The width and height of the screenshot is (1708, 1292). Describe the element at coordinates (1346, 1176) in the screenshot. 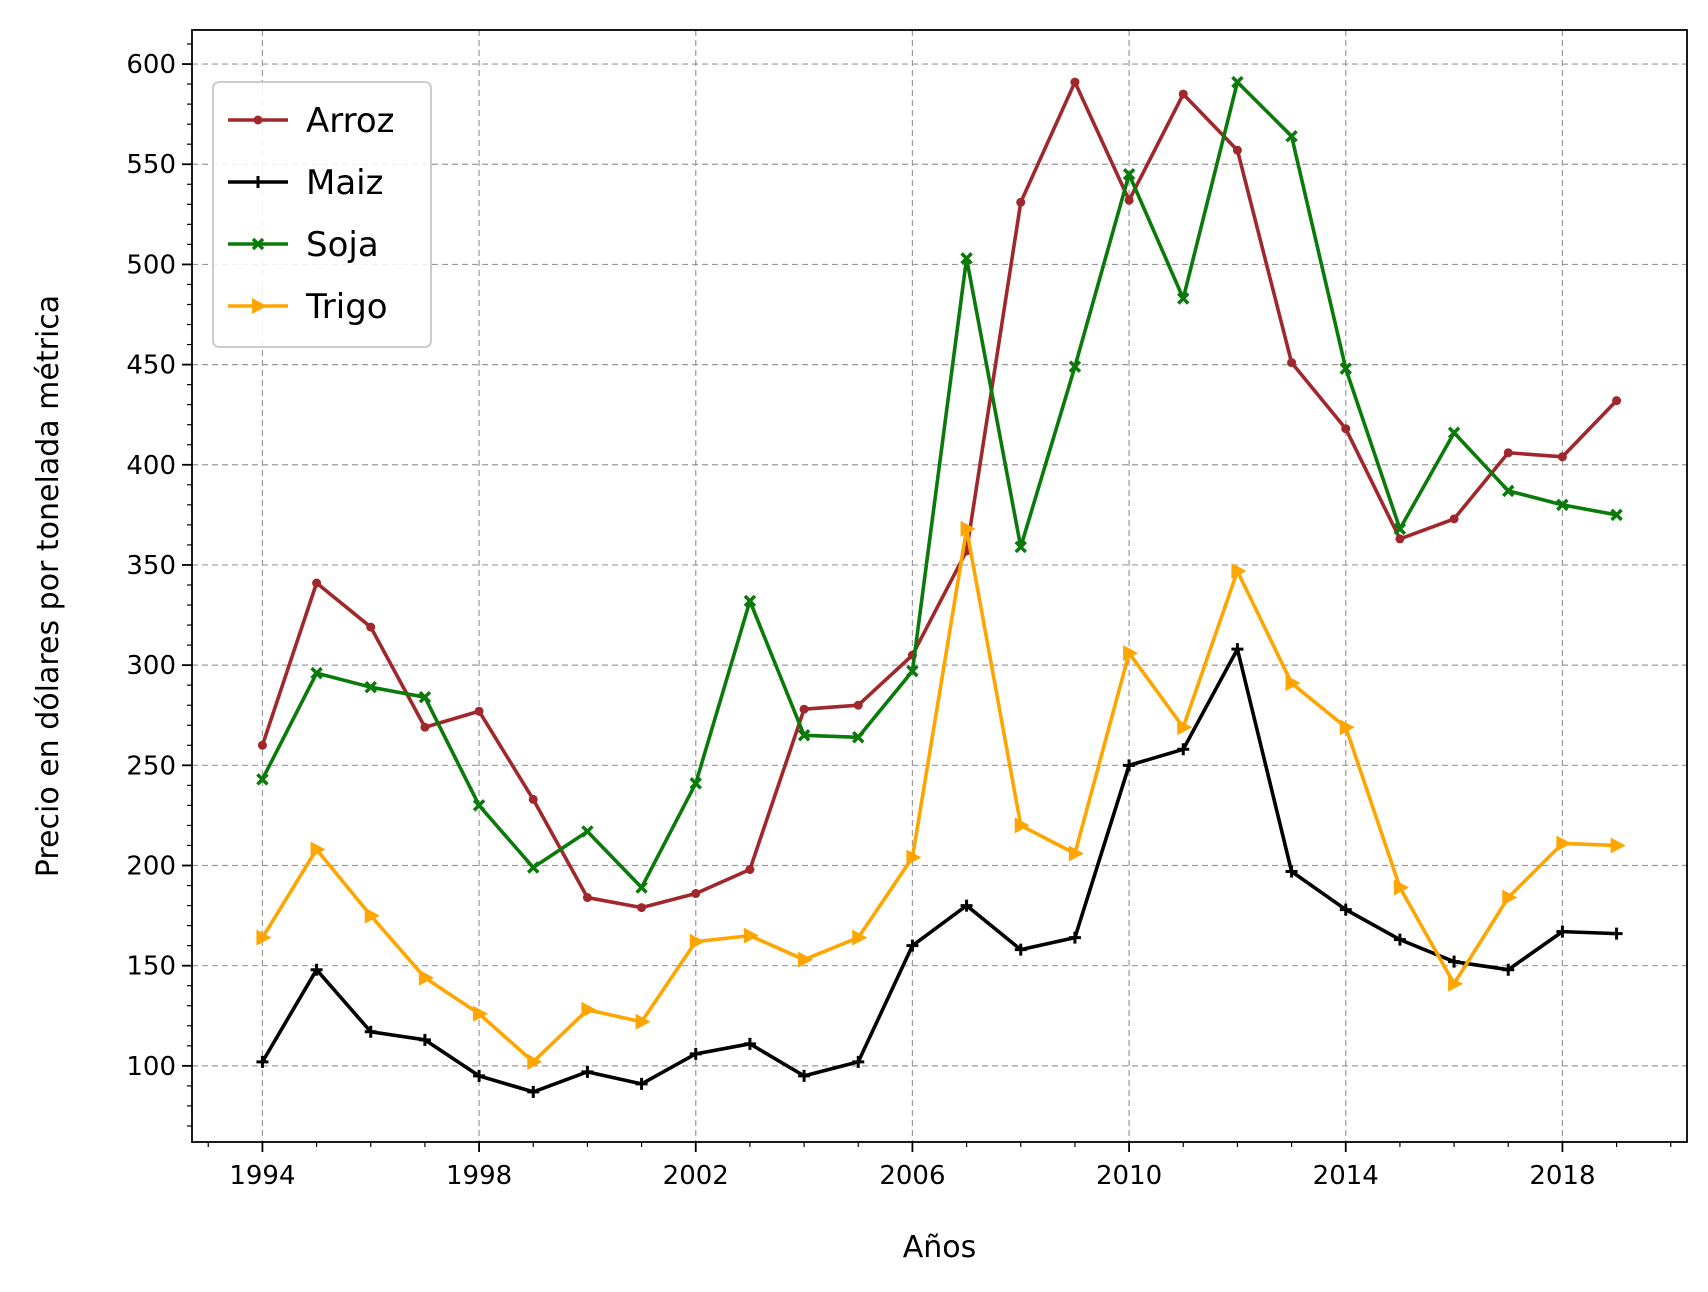

I see `x-tick-label: 2014` at that location.